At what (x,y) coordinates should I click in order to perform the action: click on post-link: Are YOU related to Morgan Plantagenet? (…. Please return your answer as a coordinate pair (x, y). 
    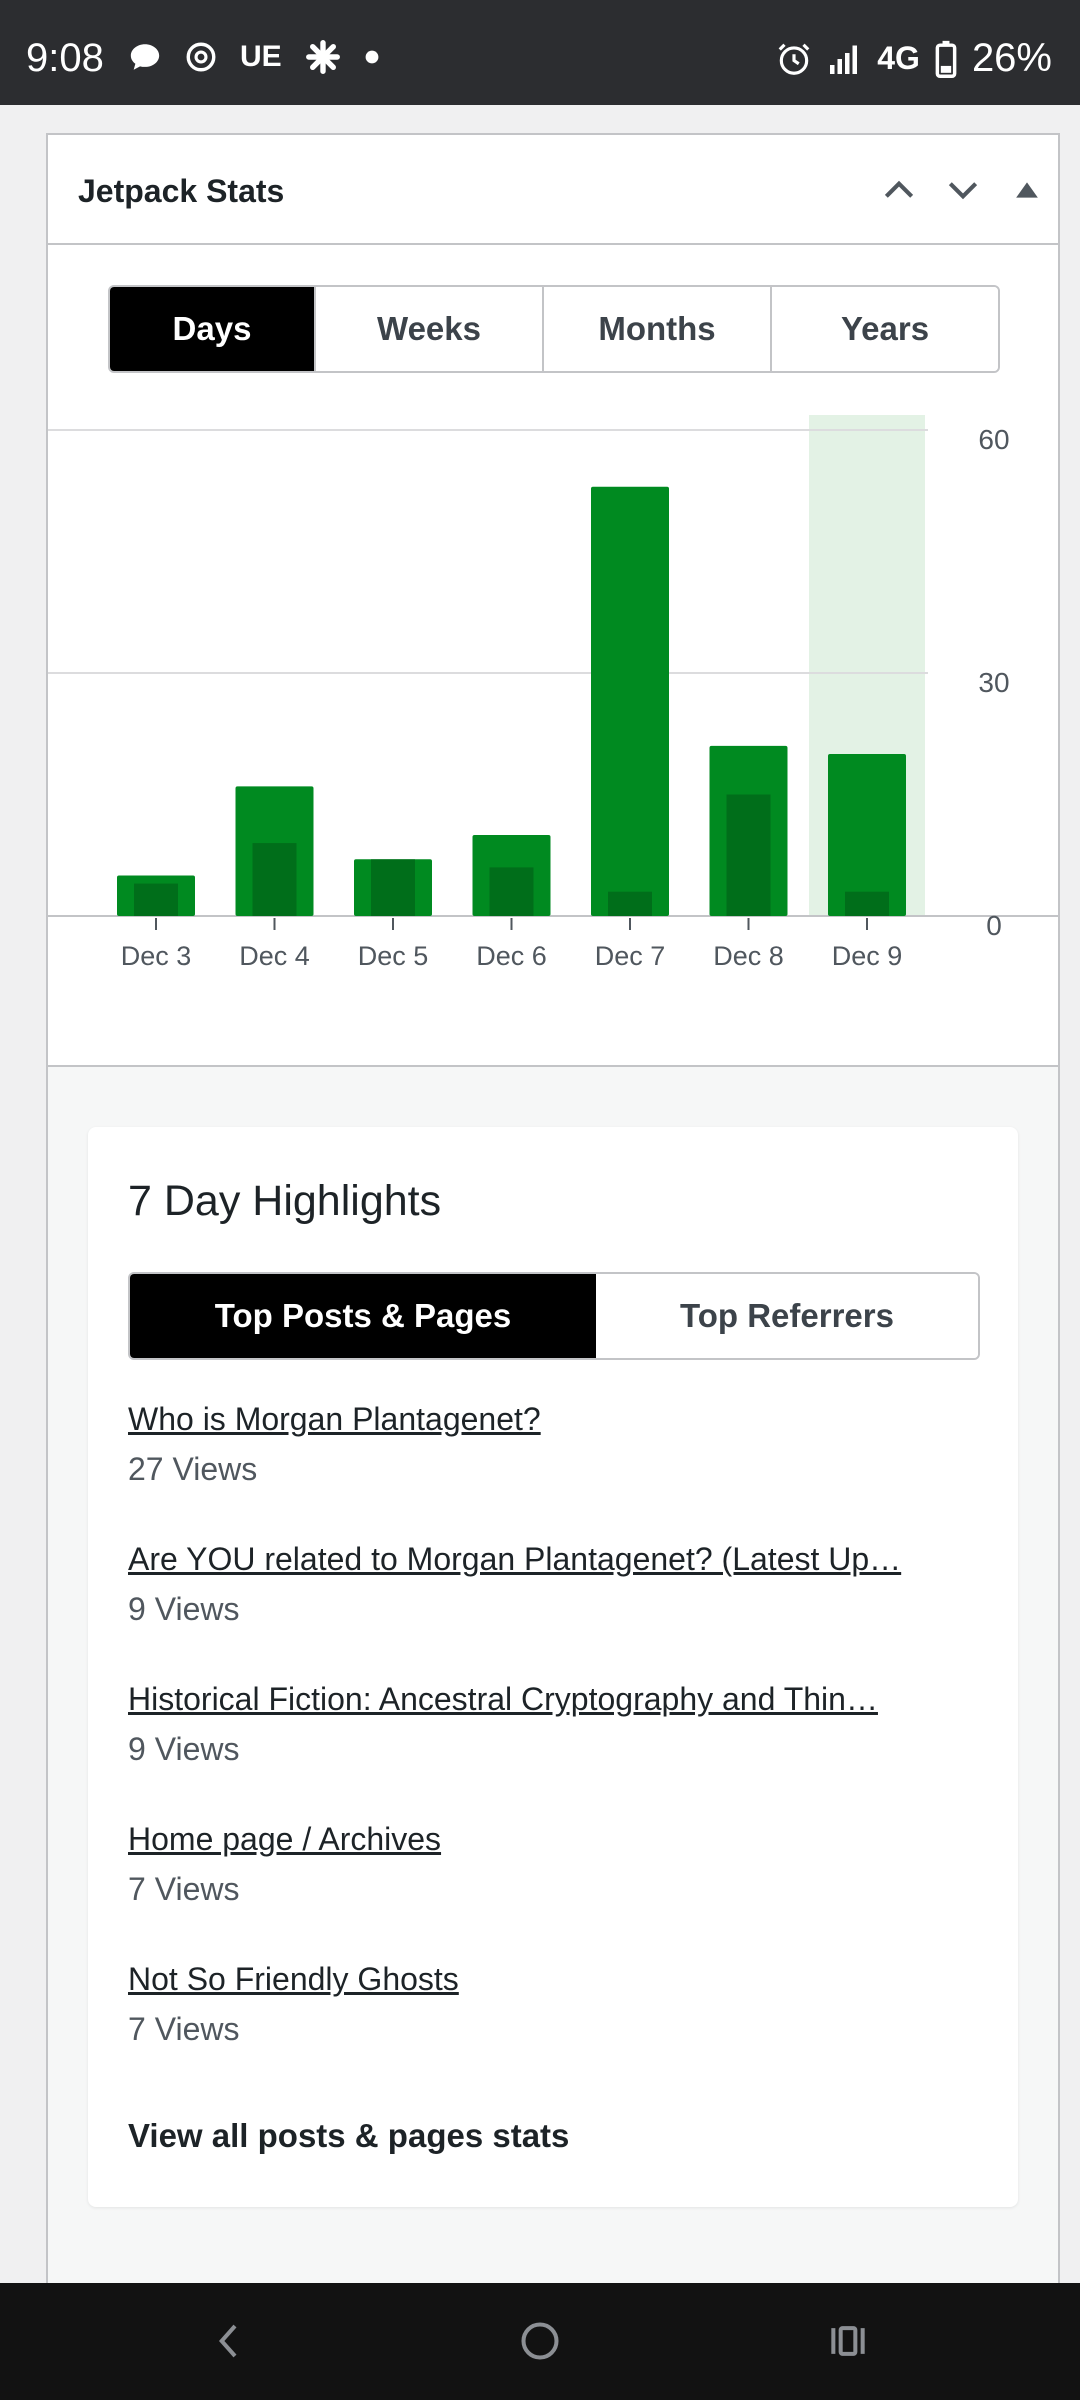
    Looking at the image, I should click on (515, 1559).